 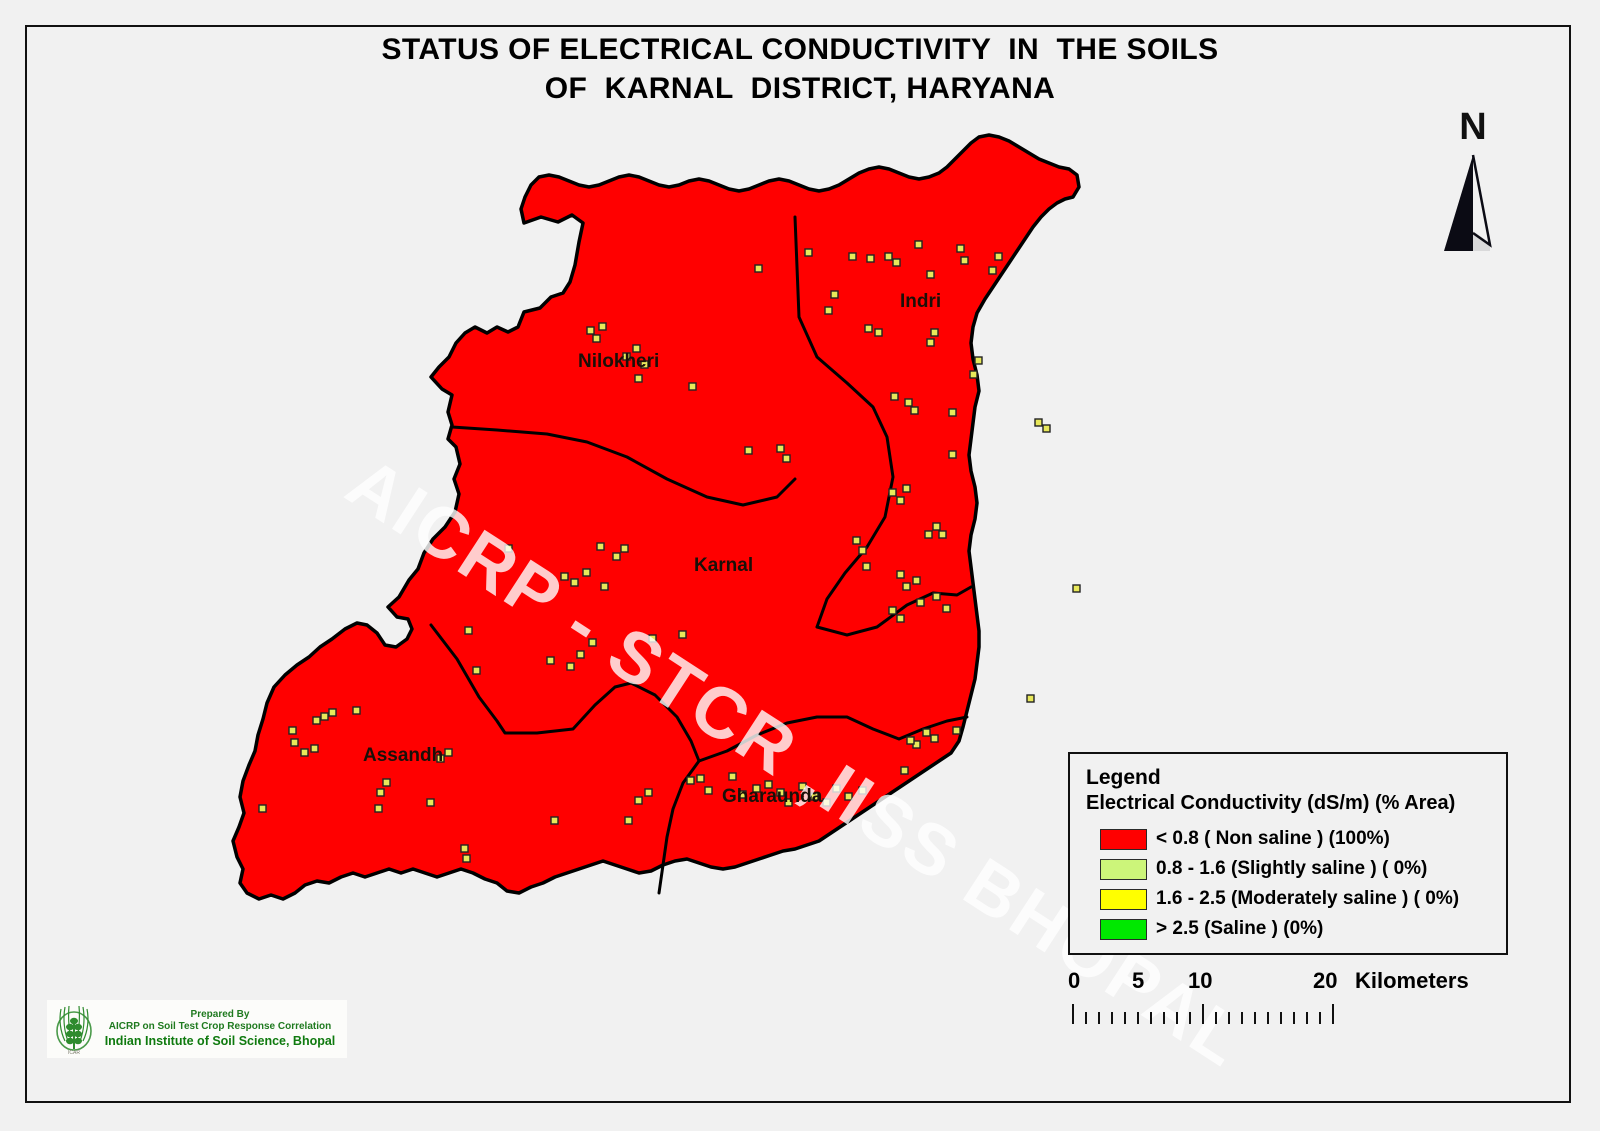 I want to click on scale-tick-label-10: 10, so click(x=1200, y=980).